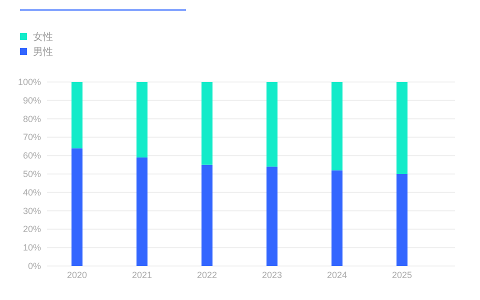 This screenshot has height=300, width=480. What do you see at coordinates (31, 119) in the screenshot?
I see `y-tick-label: 80%` at bounding box center [31, 119].